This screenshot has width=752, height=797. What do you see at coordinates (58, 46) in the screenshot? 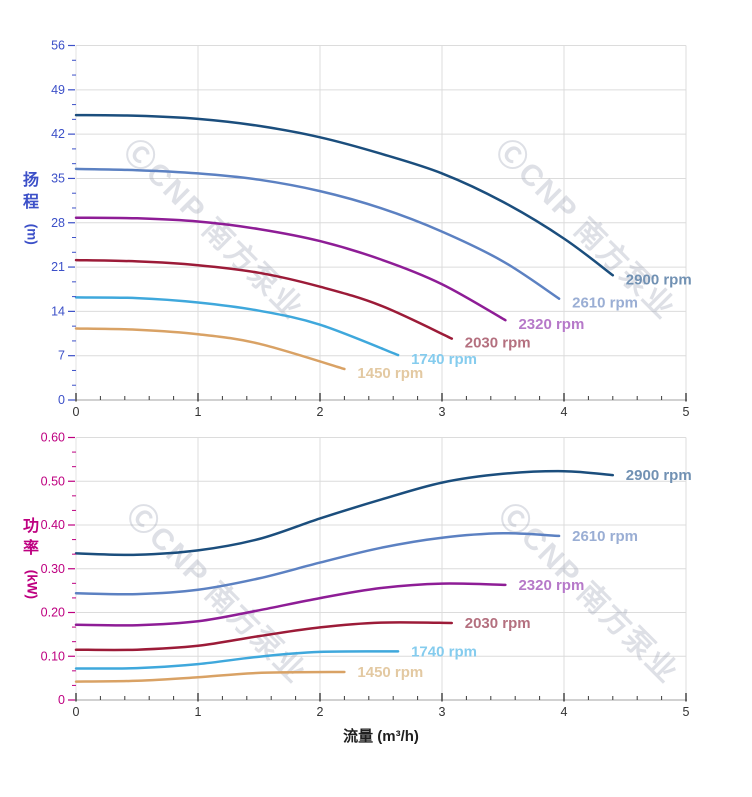
I see `y-tick-label: 56` at bounding box center [58, 46].